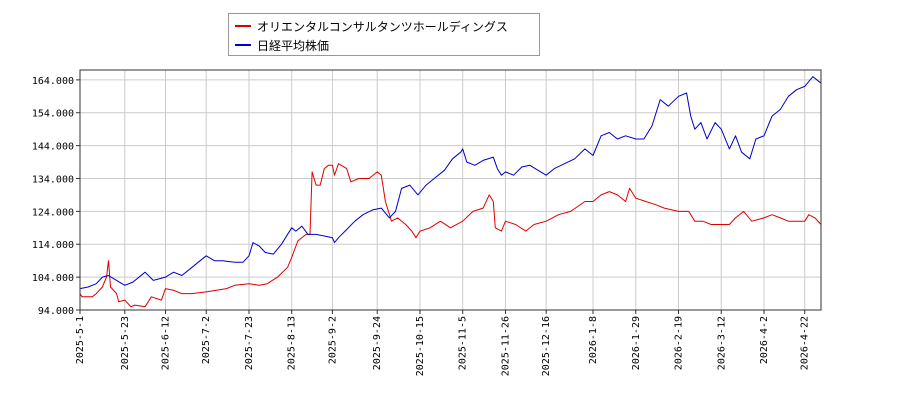 The height and width of the screenshot is (400, 900). Describe the element at coordinates (53, 179) in the screenshot. I see `y-tick-label: 134.000` at that location.